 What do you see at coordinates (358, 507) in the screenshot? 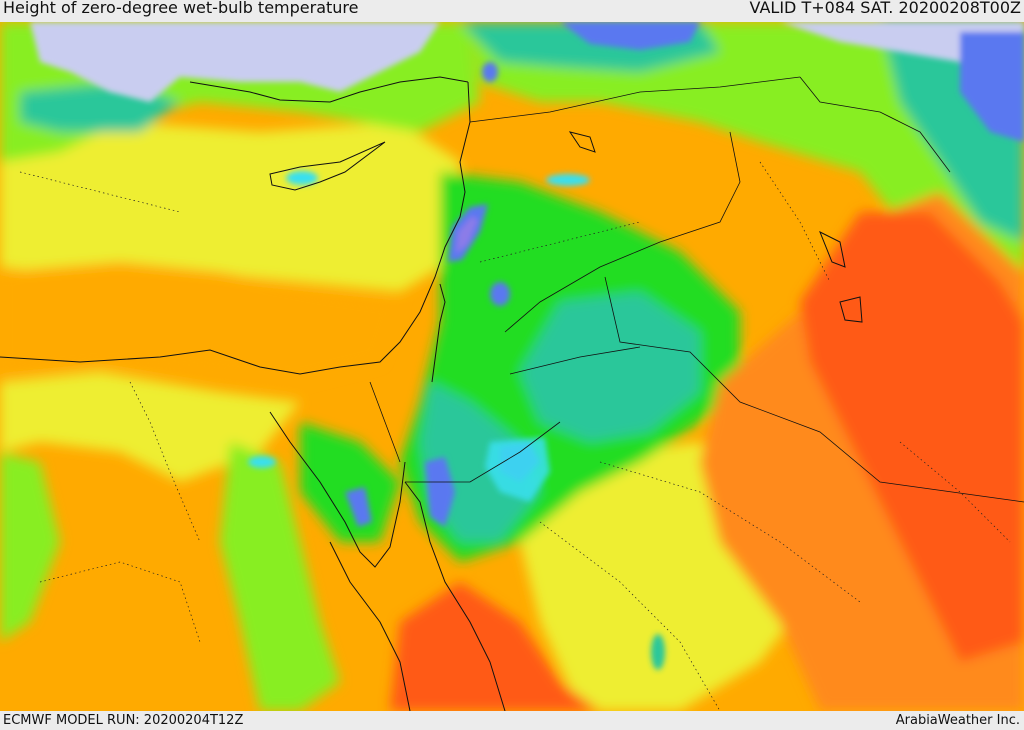
I see `blue-zone-sinai` at bounding box center [358, 507].